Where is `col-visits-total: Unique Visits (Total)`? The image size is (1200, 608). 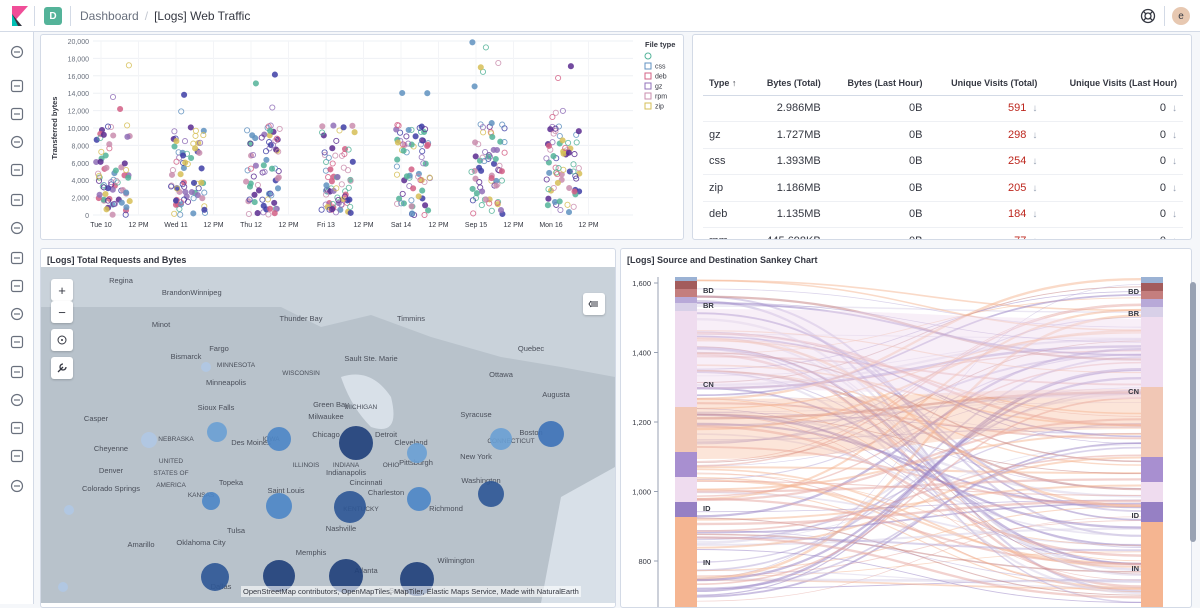
col-visits-total: Unique Visits (Total) is located at coordinates (986, 83).